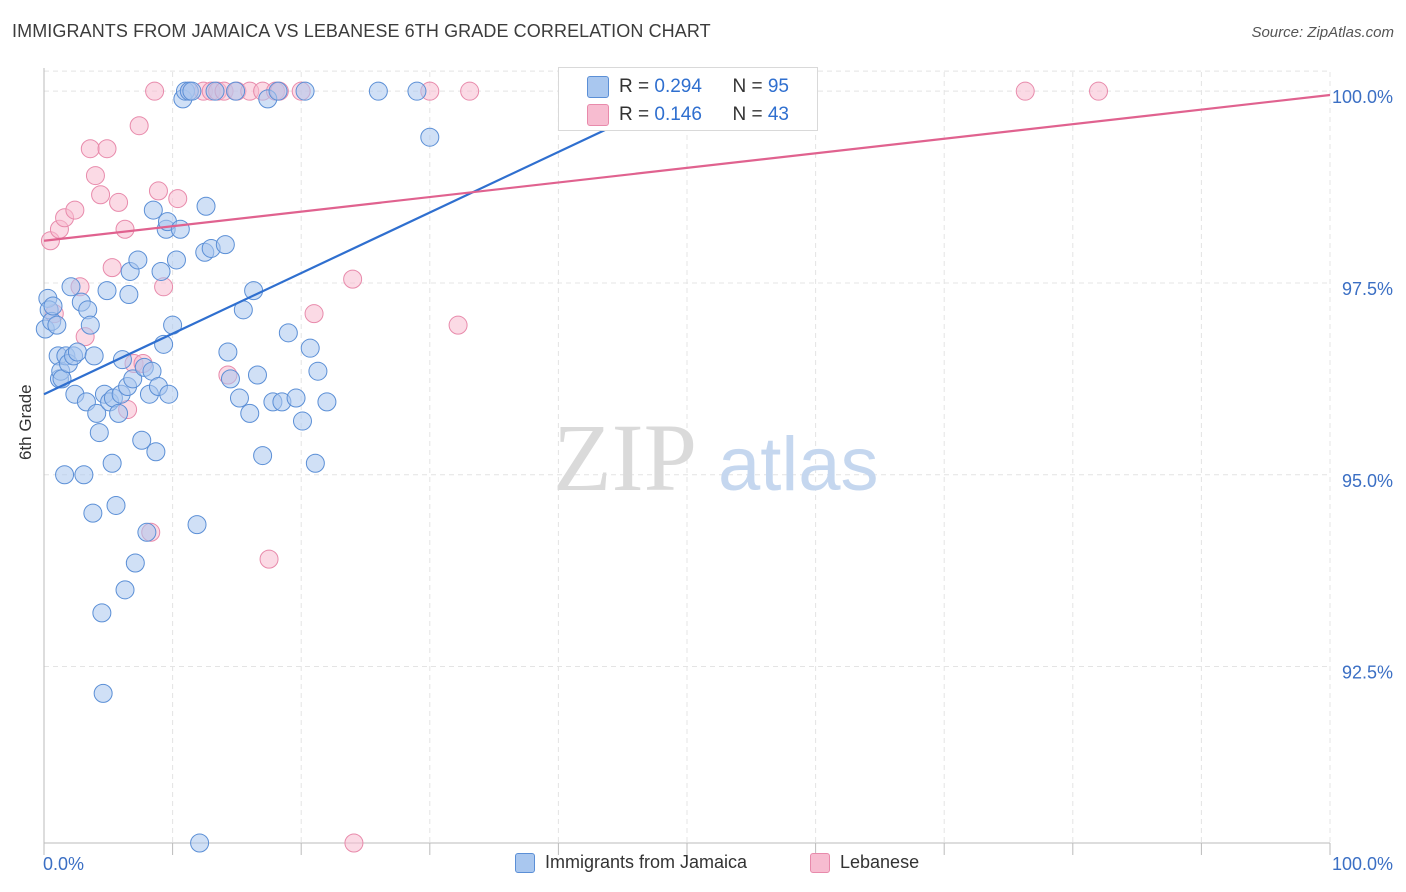 Image resolution: width=1406 pixels, height=892 pixels. Describe the element at coordinates (349, 250) in the screenshot. I see `jamaica-trend-line` at that location.